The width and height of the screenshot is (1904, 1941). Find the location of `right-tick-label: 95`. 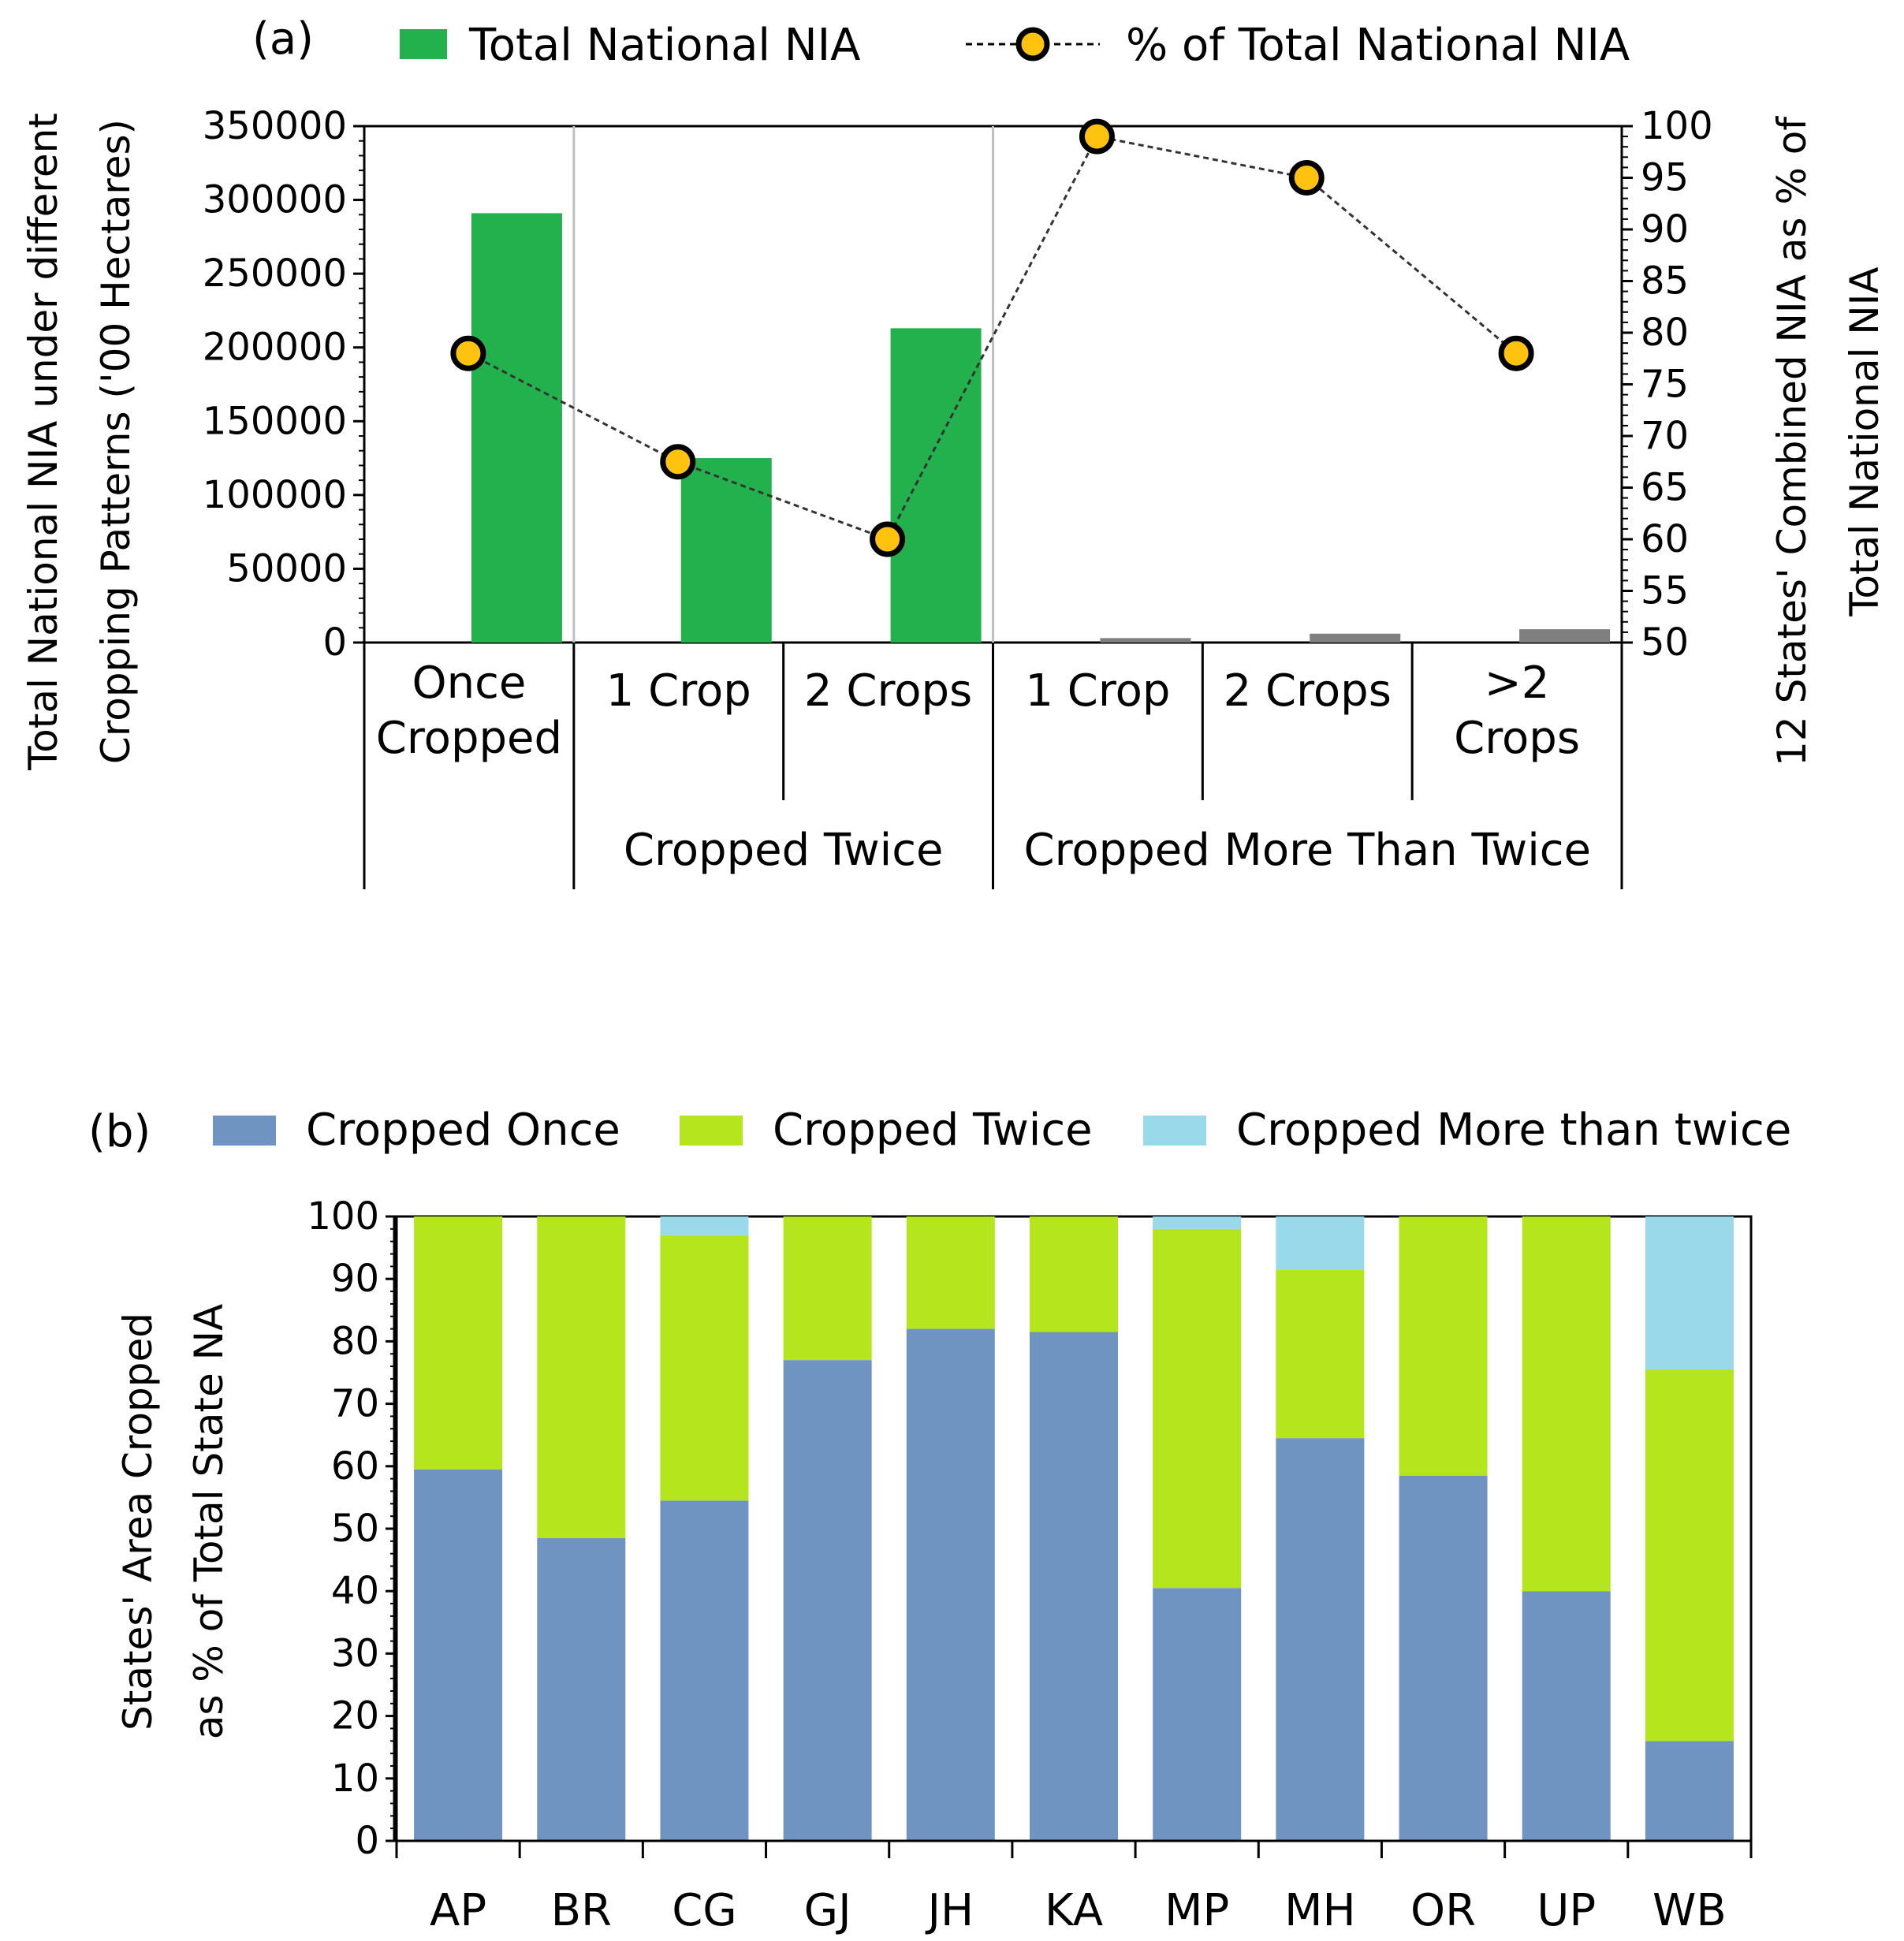

right-tick-label: 95 is located at coordinates (1665, 178).